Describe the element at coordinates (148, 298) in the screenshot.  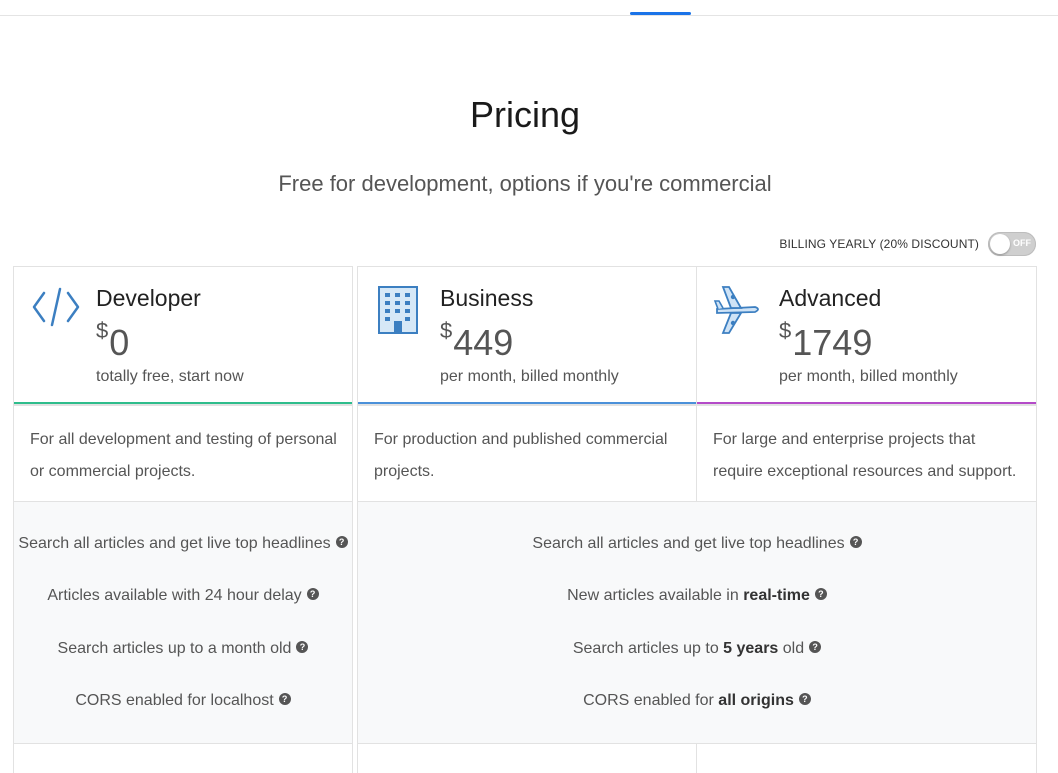
I see `plan-name: Developer` at that location.